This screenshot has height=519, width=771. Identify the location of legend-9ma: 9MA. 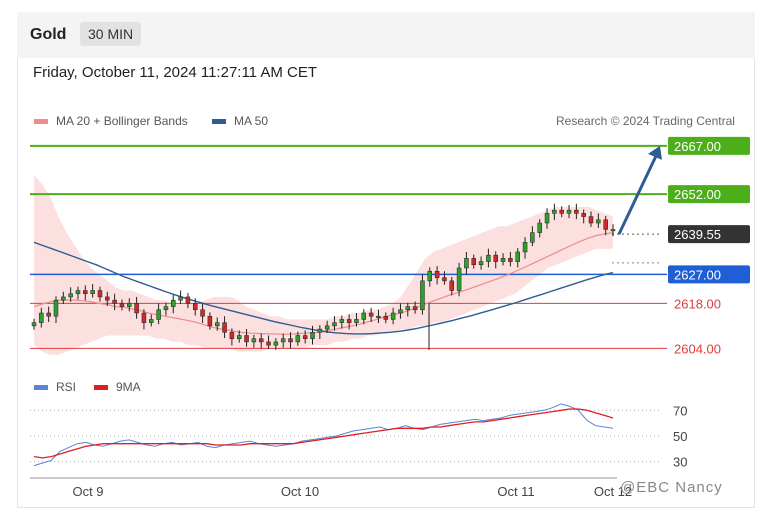
(117, 387).